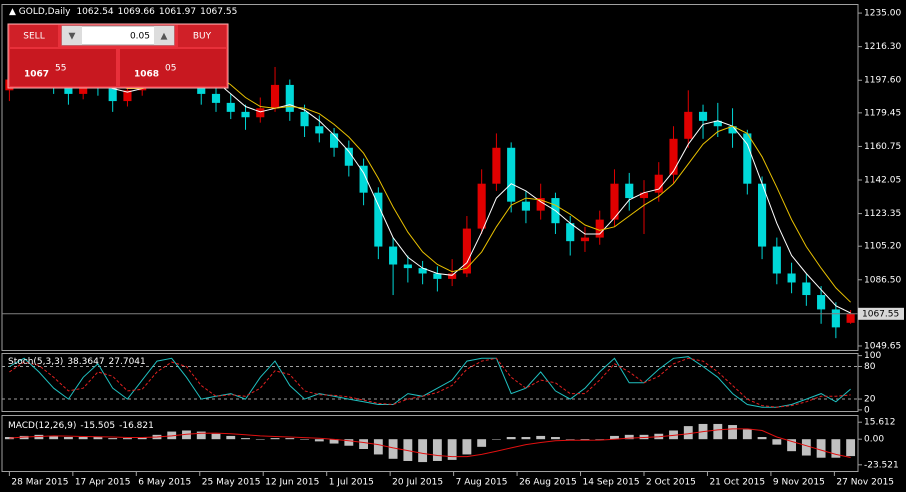 This screenshot has width=906, height=492. What do you see at coordinates (218, 12) in the screenshot?
I see `header-close: 1067.55` at bounding box center [218, 12].